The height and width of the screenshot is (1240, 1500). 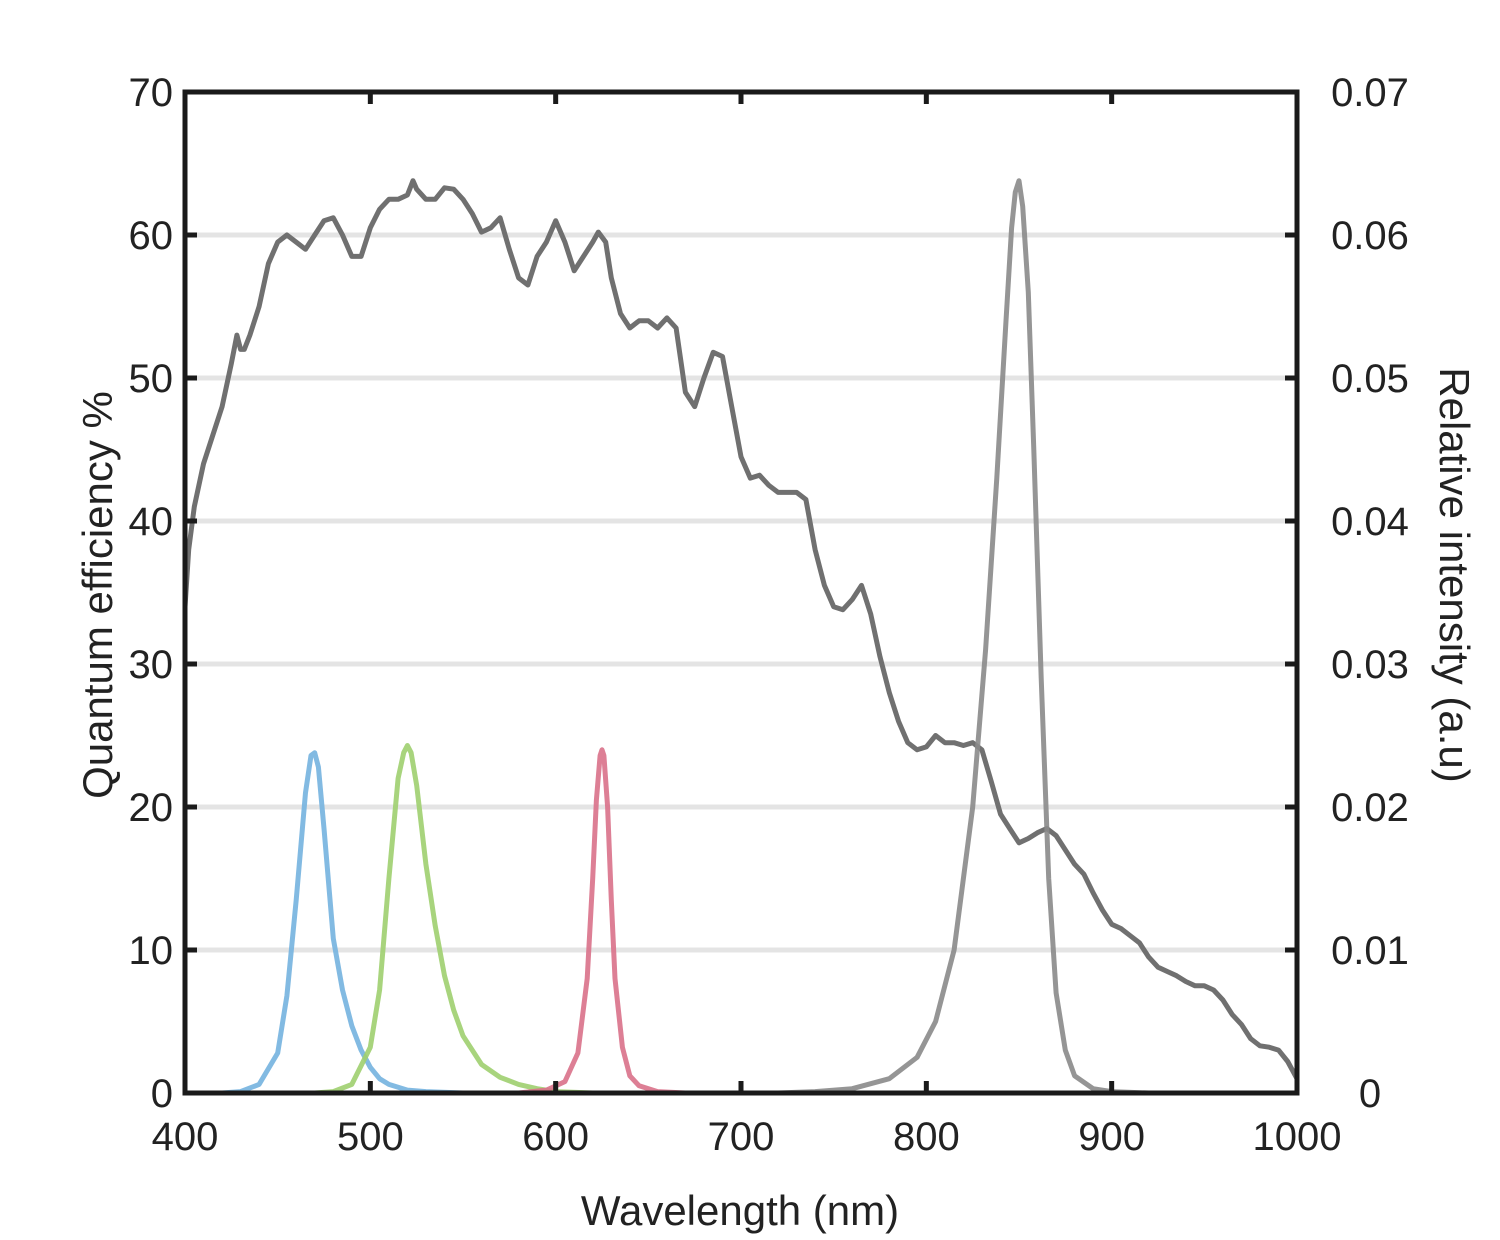 What do you see at coordinates (1111, 1137) in the screenshot?
I see `x-tick-label: 900` at bounding box center [1111, 1137].